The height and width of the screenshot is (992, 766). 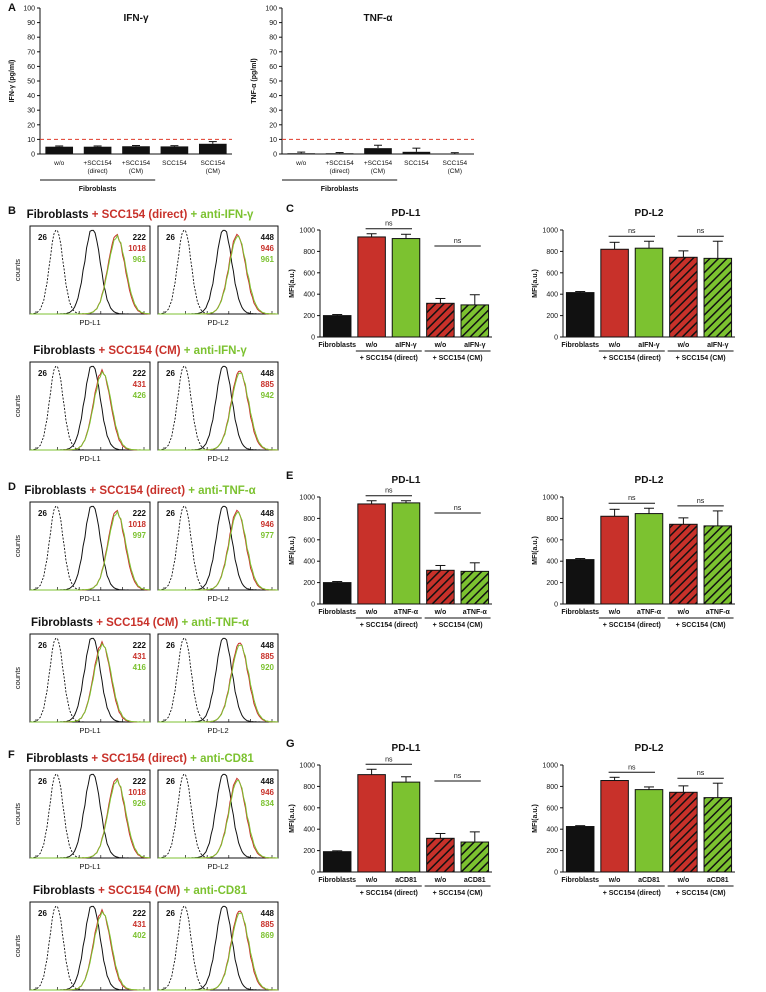 I want to click on y-axis-label: MFI(a.u.), so click(x=535, y=550).